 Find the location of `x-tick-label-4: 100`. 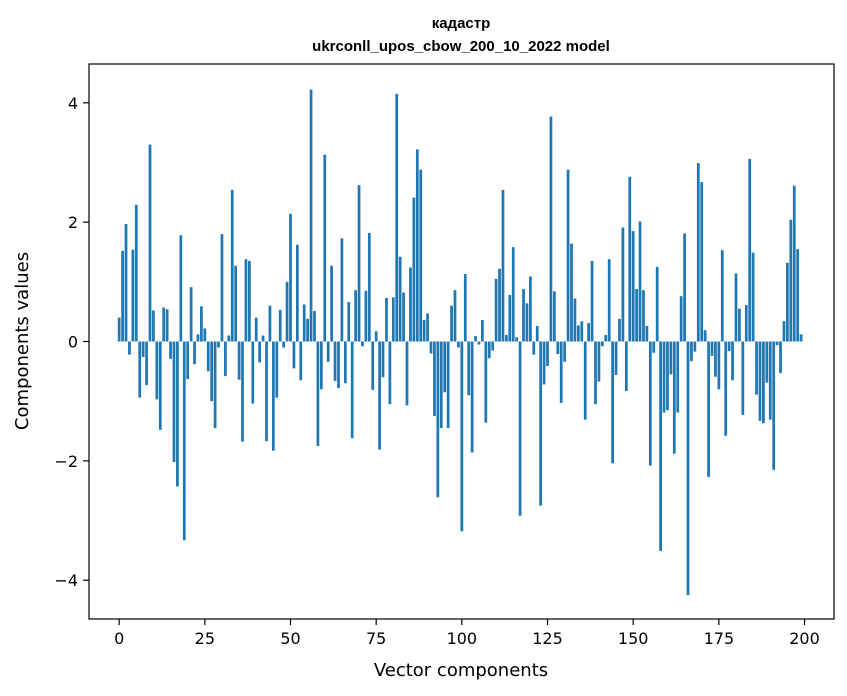

x-tick-label-4: 100 is located at coordinates (462, 638).